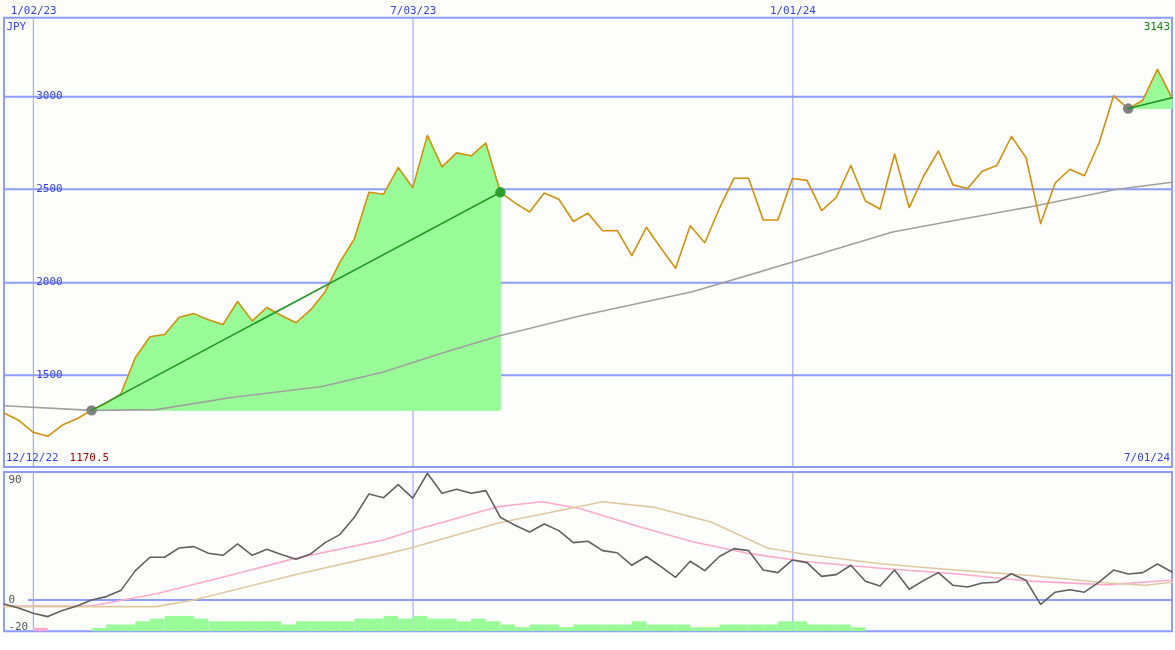  Describe the element at coordinates (32, 458) in the screenshot. I see `annotation: 12/12/22` at that location.